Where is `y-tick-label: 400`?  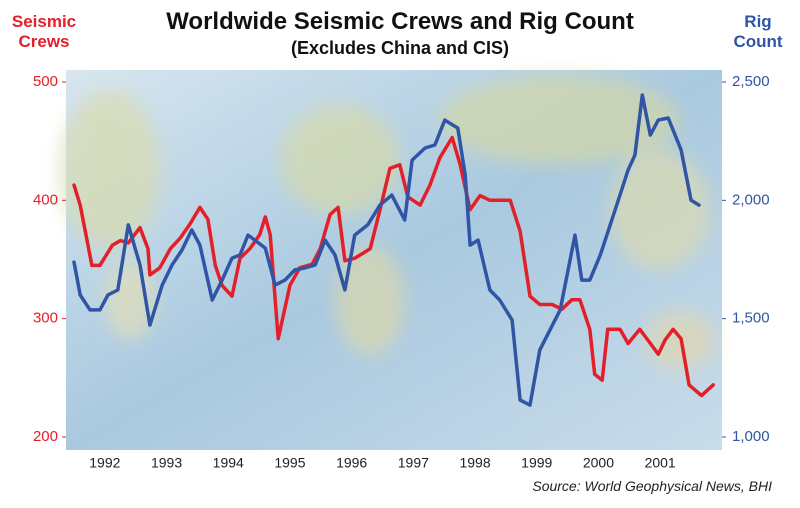 y-tick-label: 400 is located at coordinates (45, 199).